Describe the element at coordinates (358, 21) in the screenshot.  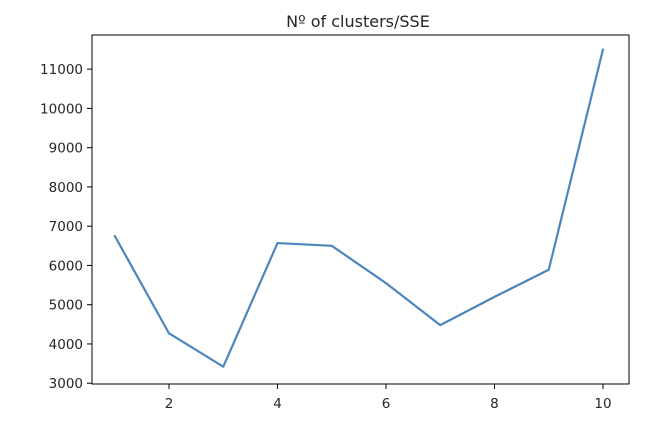
I see `chart-title: Nº of clusters/SSE` at that location.